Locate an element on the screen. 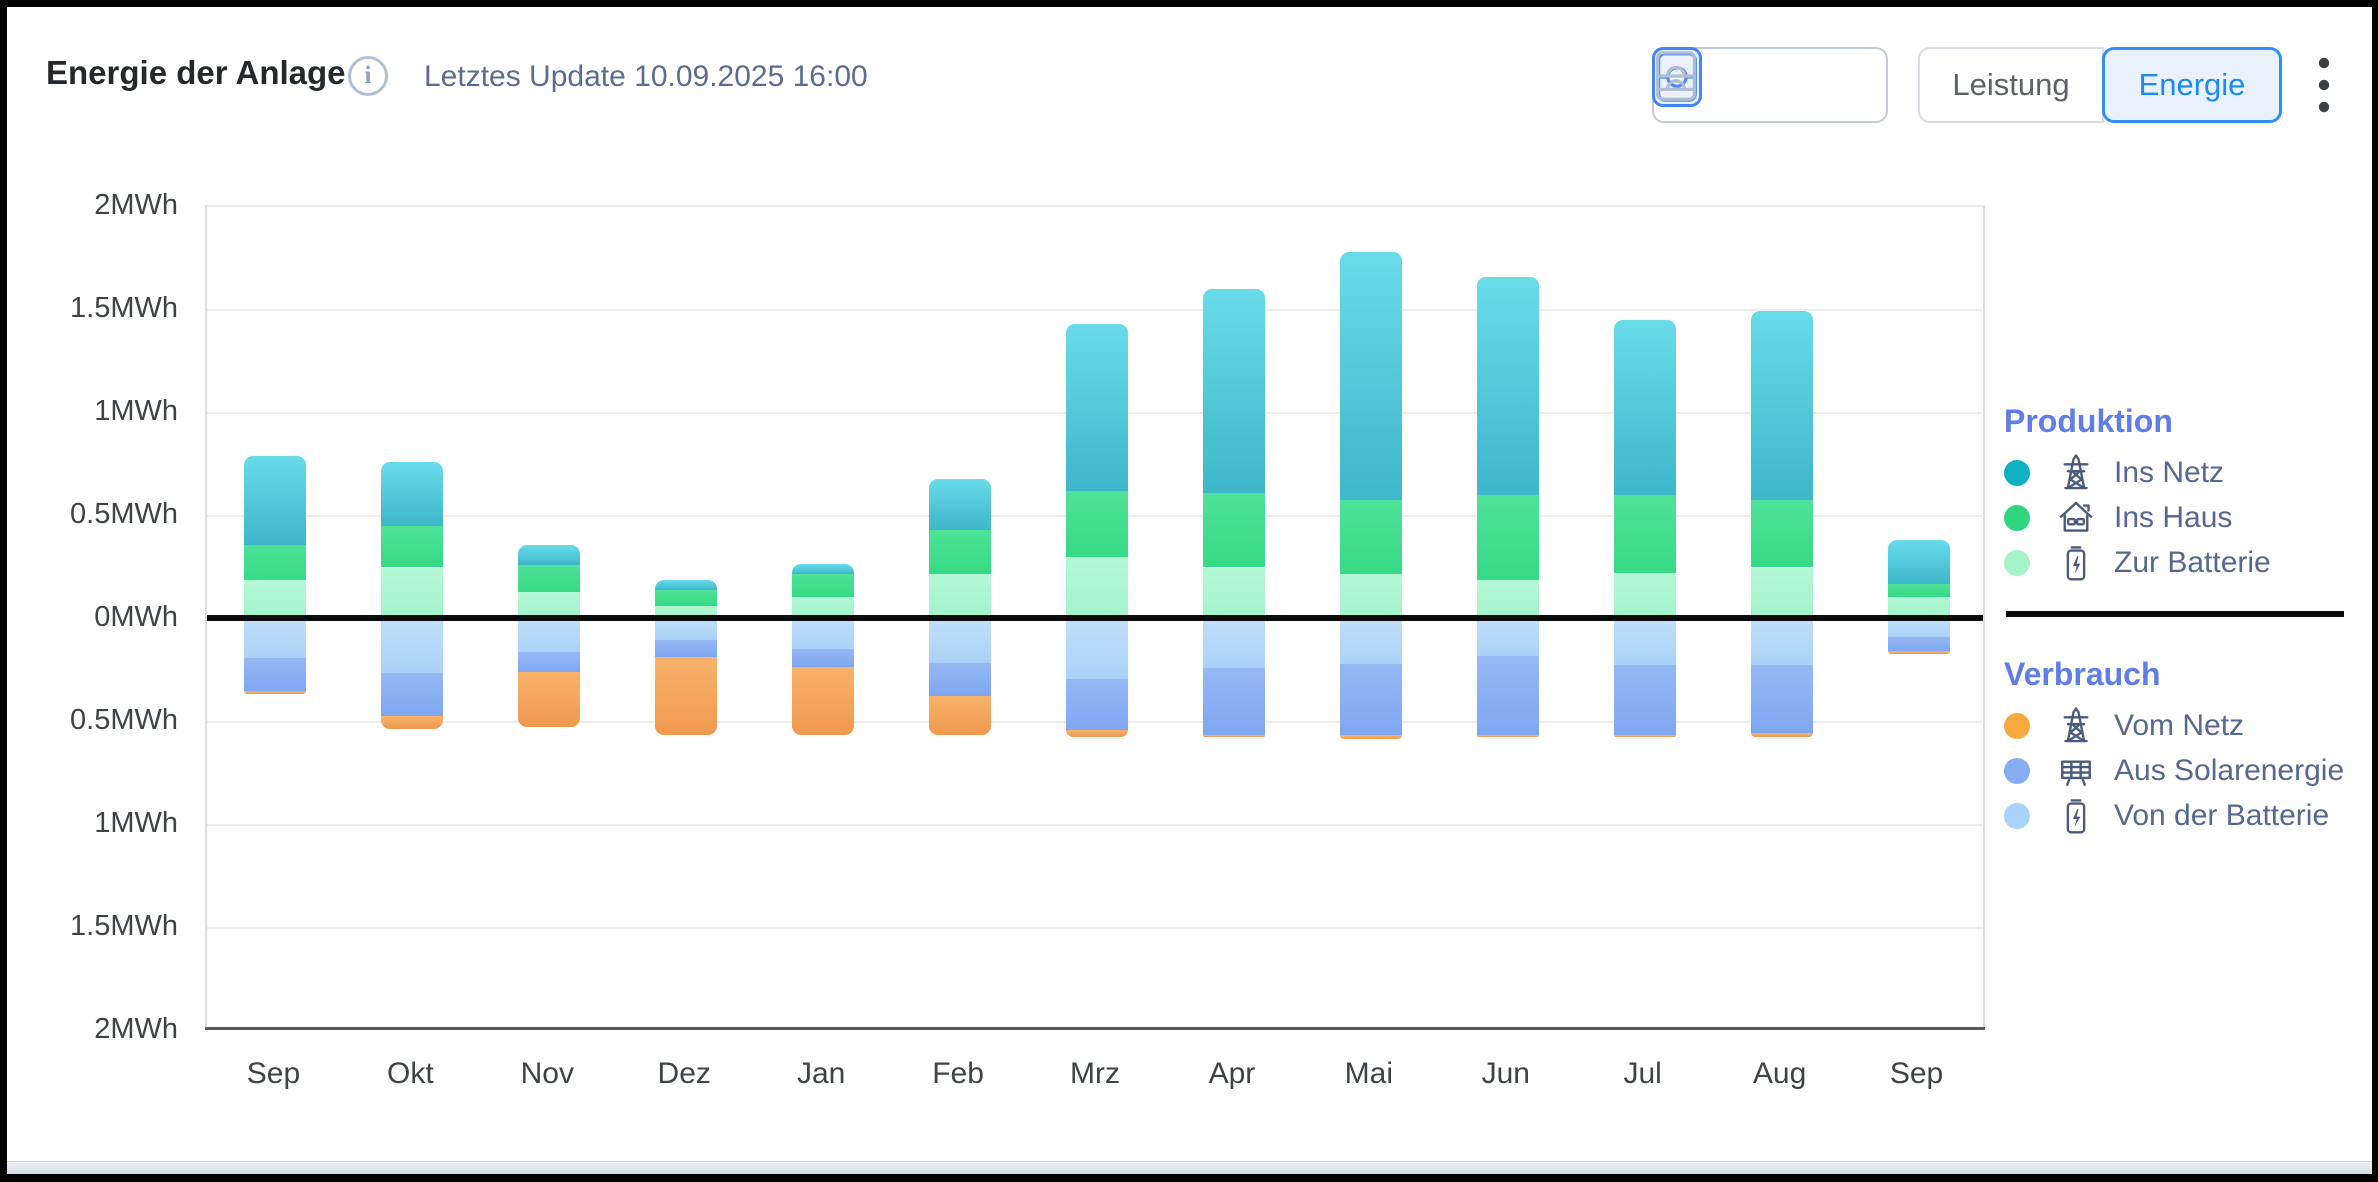  leistung-button: Leistung is located at coordinates (2011, 85).